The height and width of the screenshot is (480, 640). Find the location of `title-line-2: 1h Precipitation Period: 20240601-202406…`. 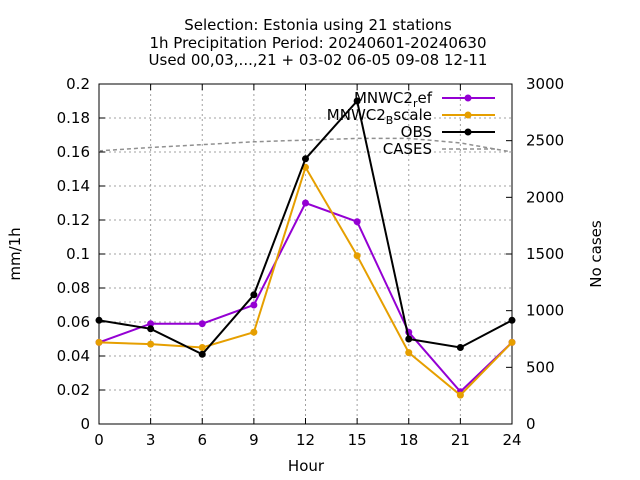

title-line-2: 1h Precipitation Period: 20240601-202406… is located at coordinates (317, 43).